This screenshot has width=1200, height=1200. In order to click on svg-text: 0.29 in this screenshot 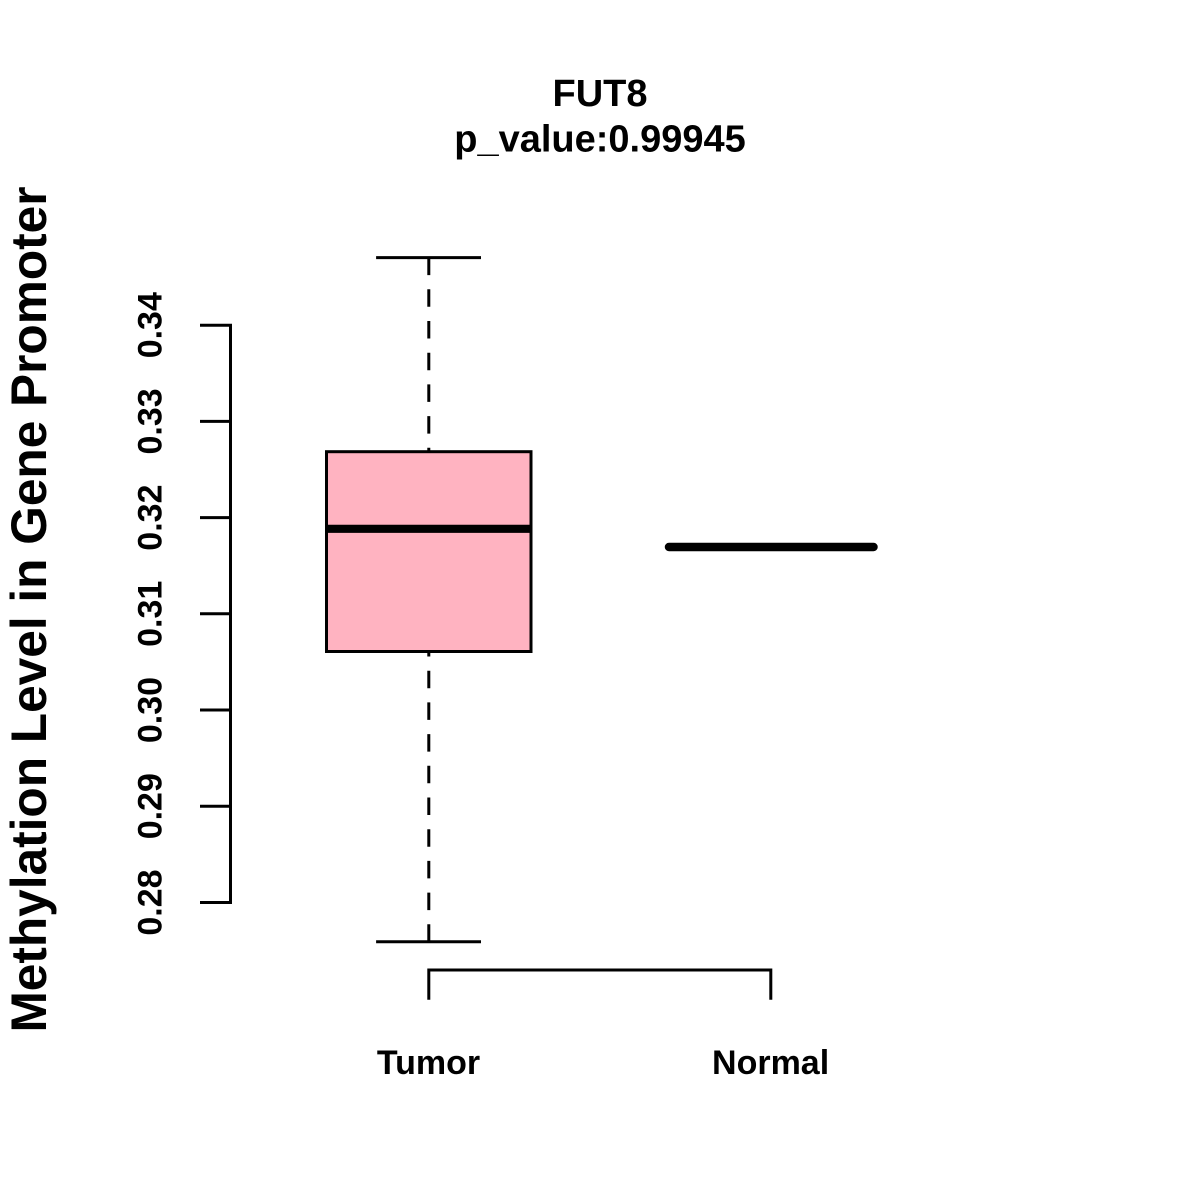, I will do `click(150, 806)`.